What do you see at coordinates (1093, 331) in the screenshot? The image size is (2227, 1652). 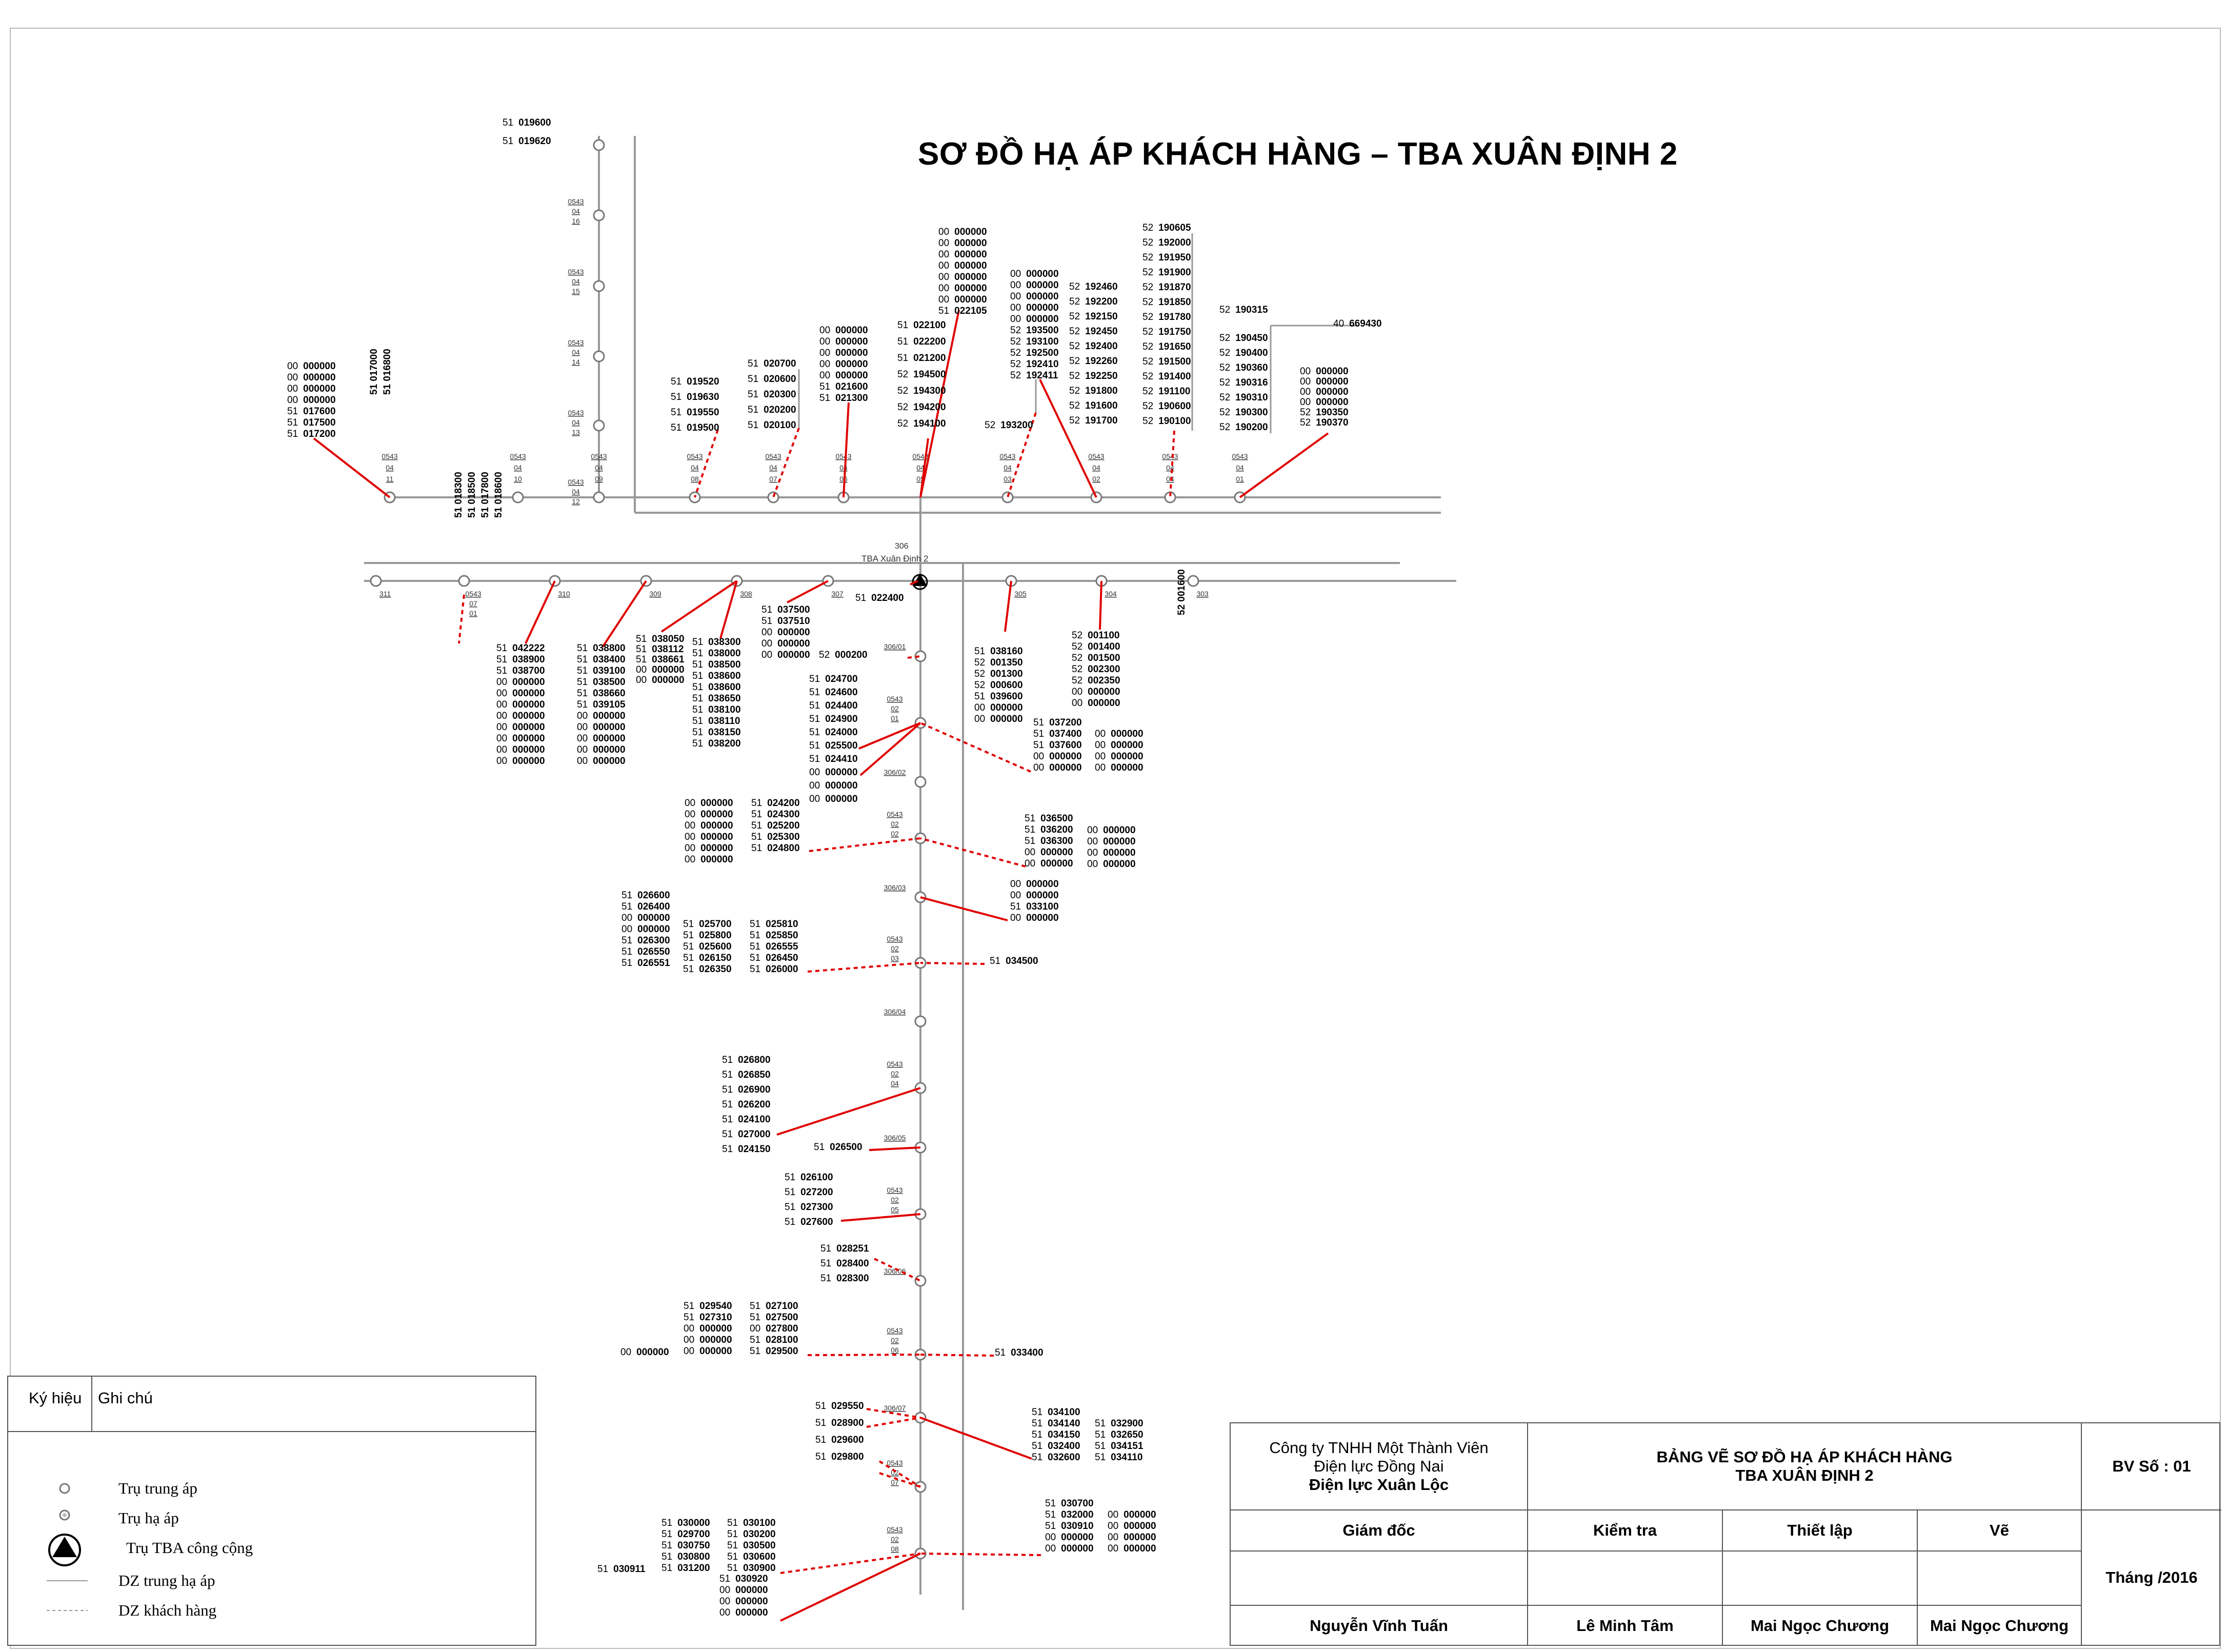 I see `customer-code: 52 192450` at bounding box center [1093, 331].